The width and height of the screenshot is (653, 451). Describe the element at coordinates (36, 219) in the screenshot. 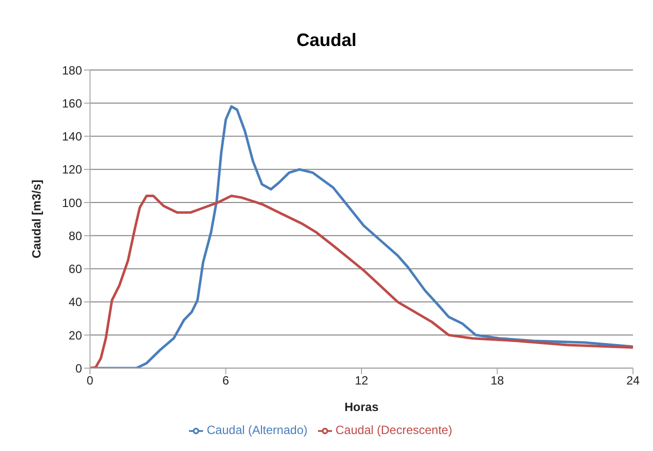

I see `y-axis-title: Caudal [m3/s]` at that location.